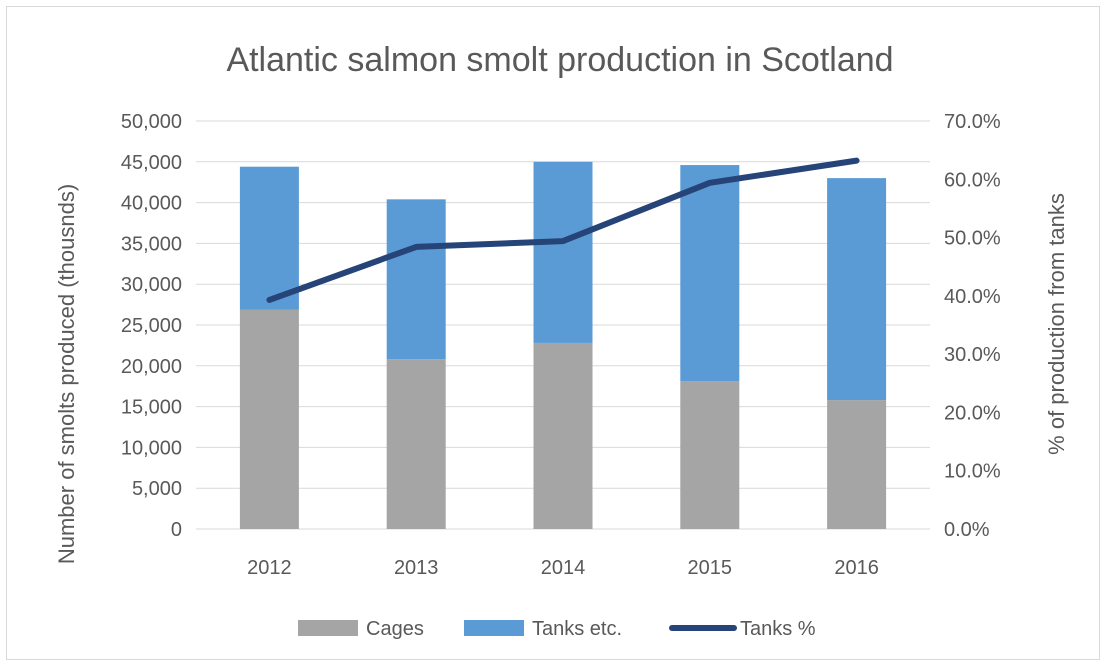  What do you see at coordinates (269, 568) in the screenshot?
I see `x-tick-label: 2012` at bounding box center [269, 568].